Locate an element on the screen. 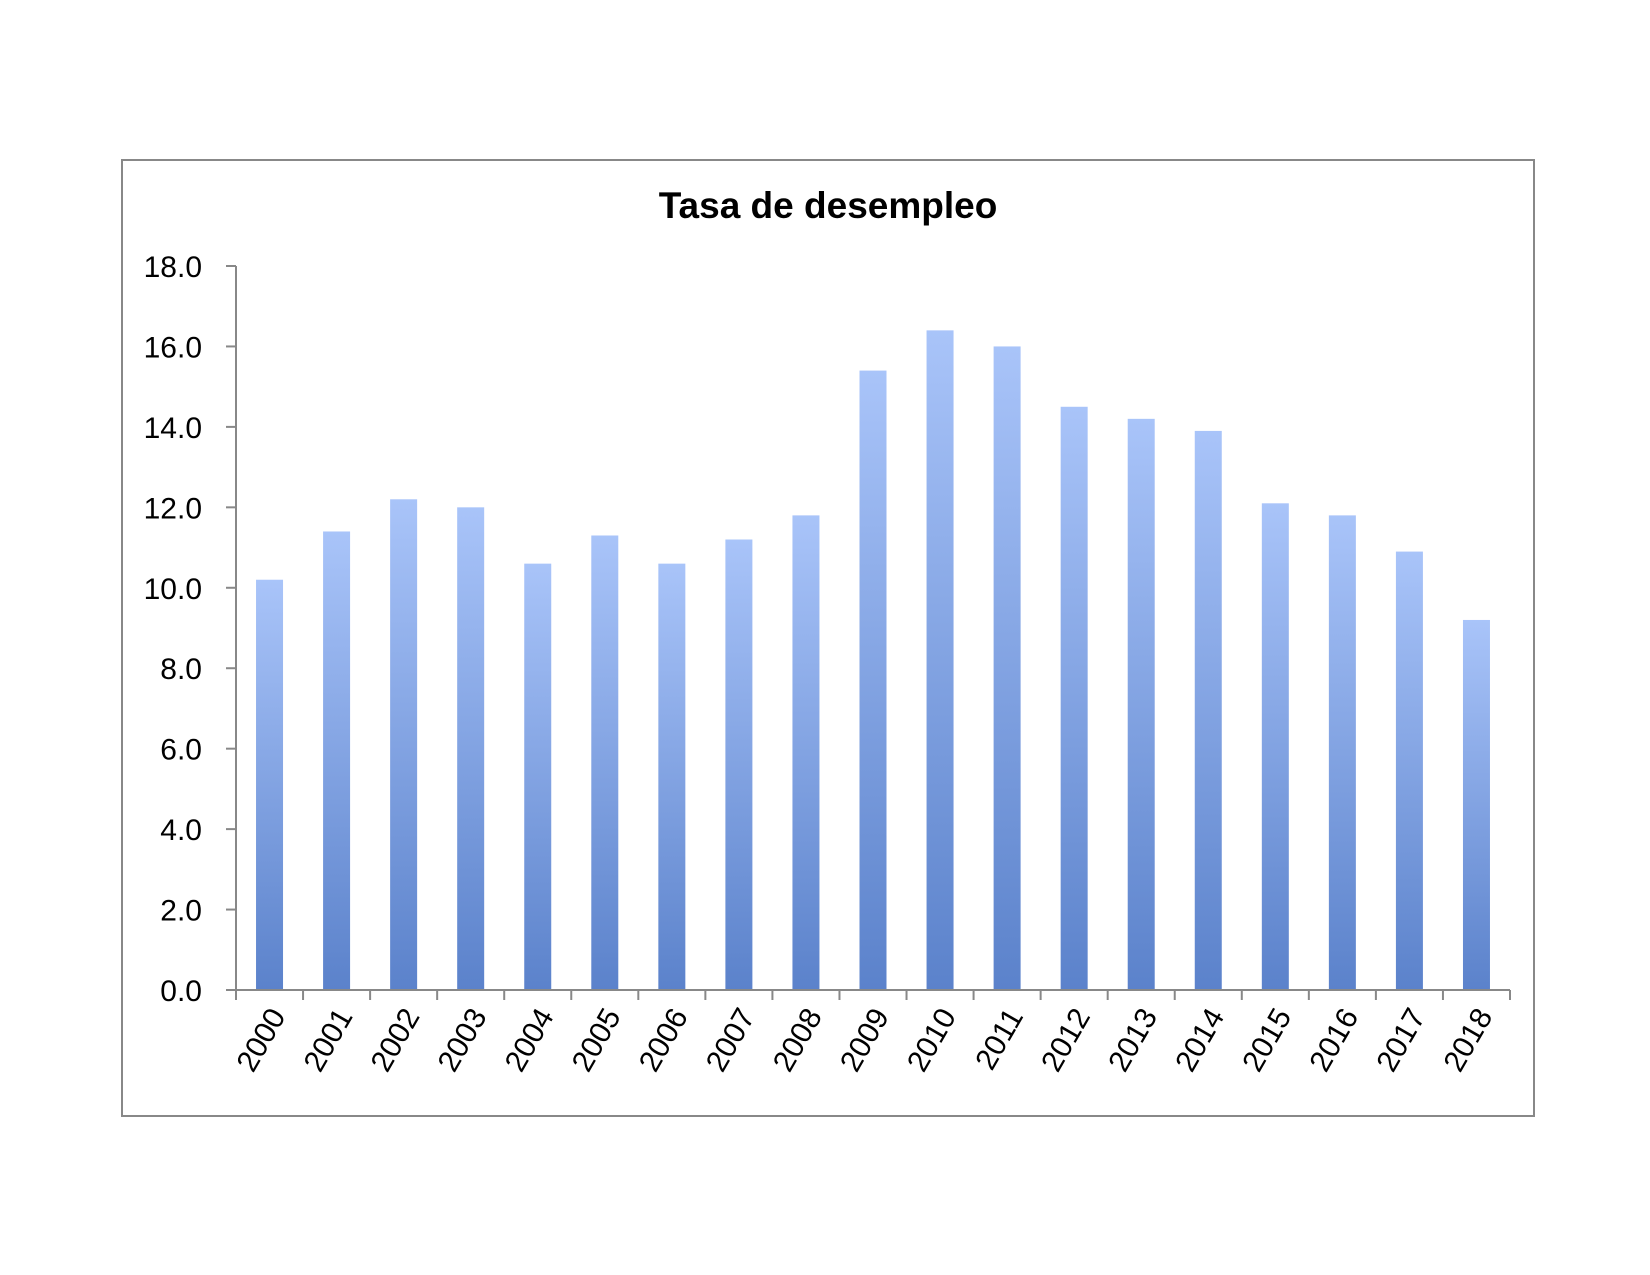 This screenshot has height=1275, width=1650. bar-2013 is located at coordinates (1141, 704).